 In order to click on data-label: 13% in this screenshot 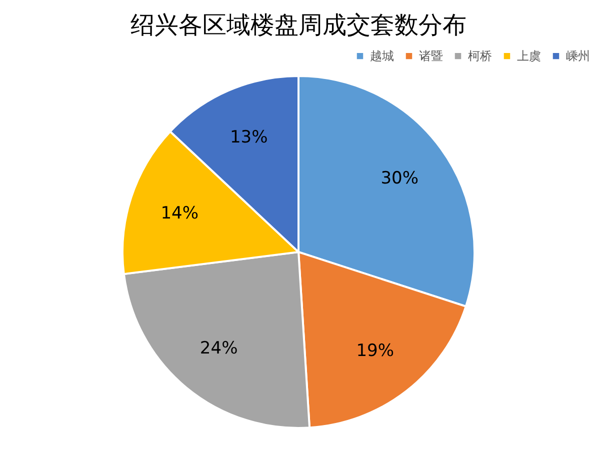, I will do `click(249, 137)`.